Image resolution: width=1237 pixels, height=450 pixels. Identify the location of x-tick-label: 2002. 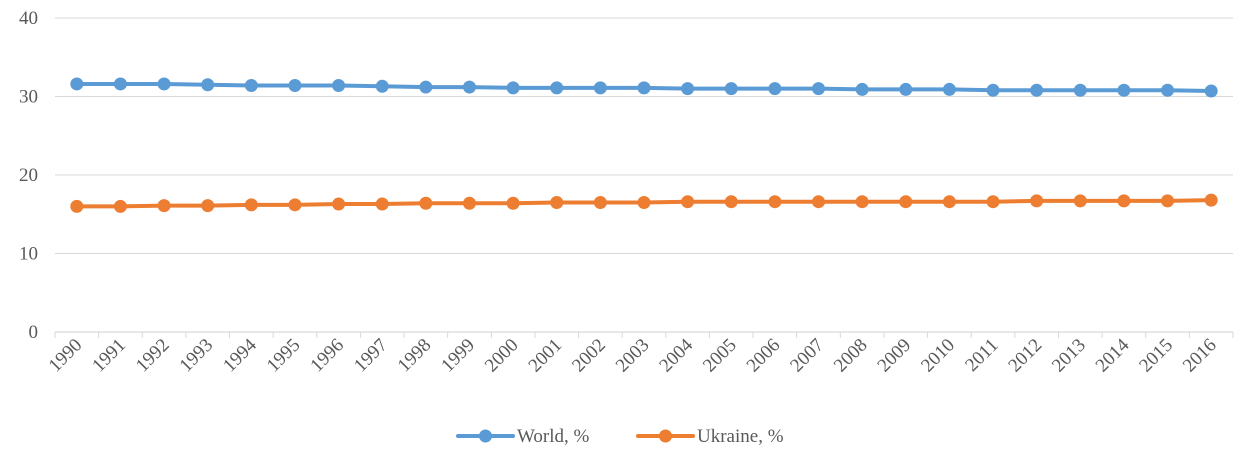
(589, 356).